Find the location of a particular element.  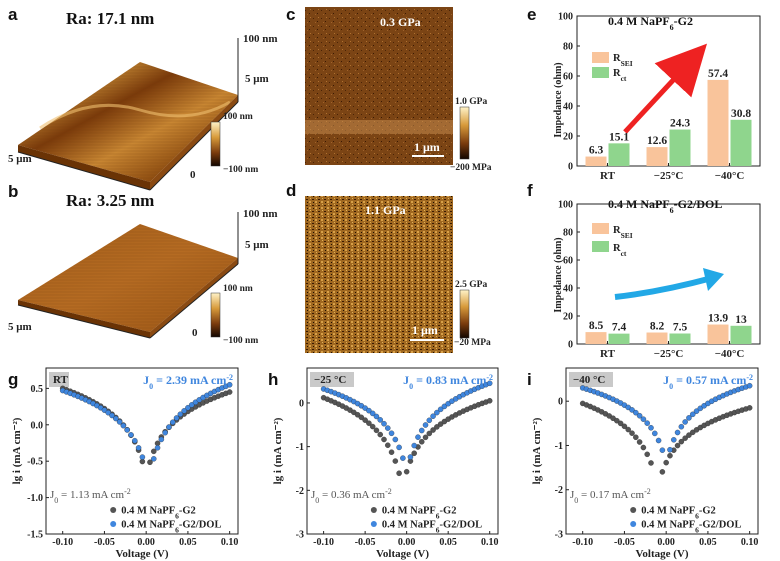

xtick-label-f: RT is located at coordinates (608, 354).